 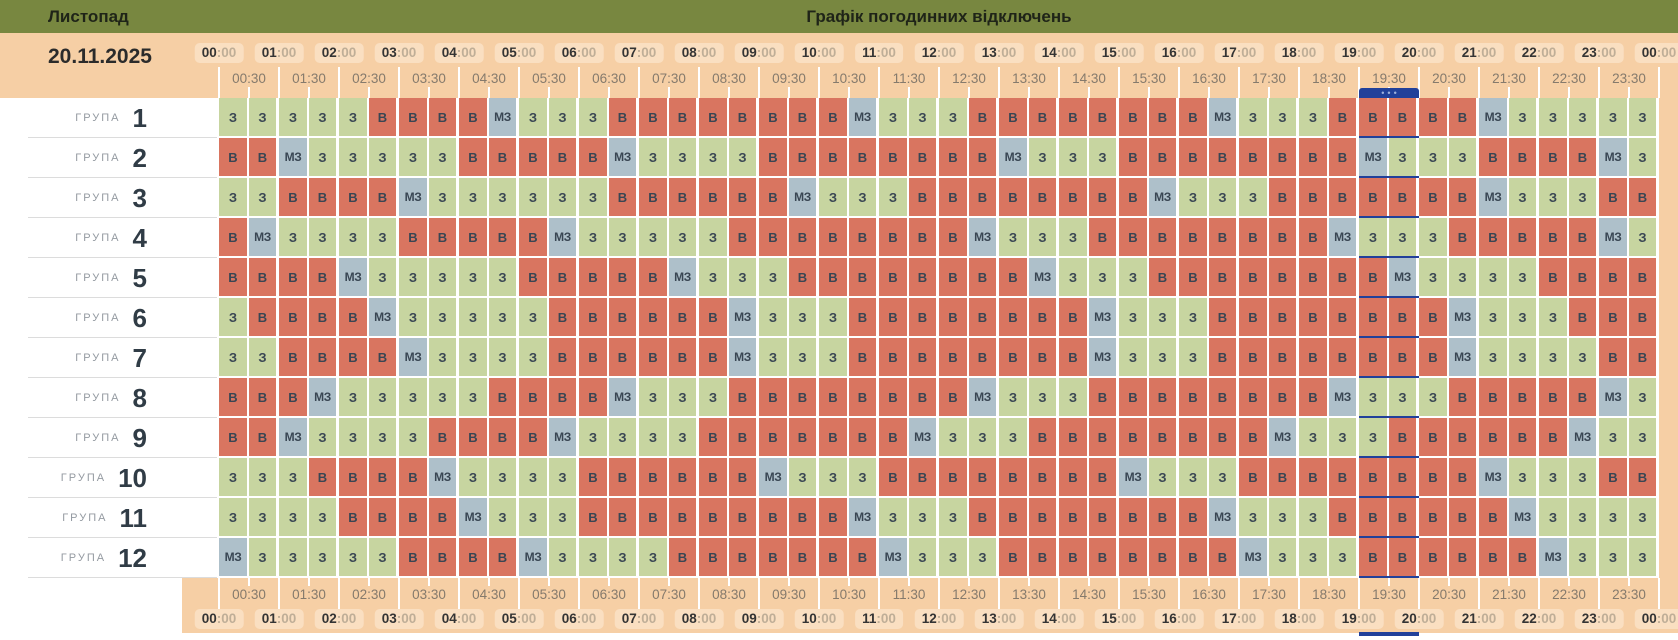 What do you see at coordinates (369, 78) in the screenshot?
I see `half-hour-label: 02:30` at bounding box center [369, 78].